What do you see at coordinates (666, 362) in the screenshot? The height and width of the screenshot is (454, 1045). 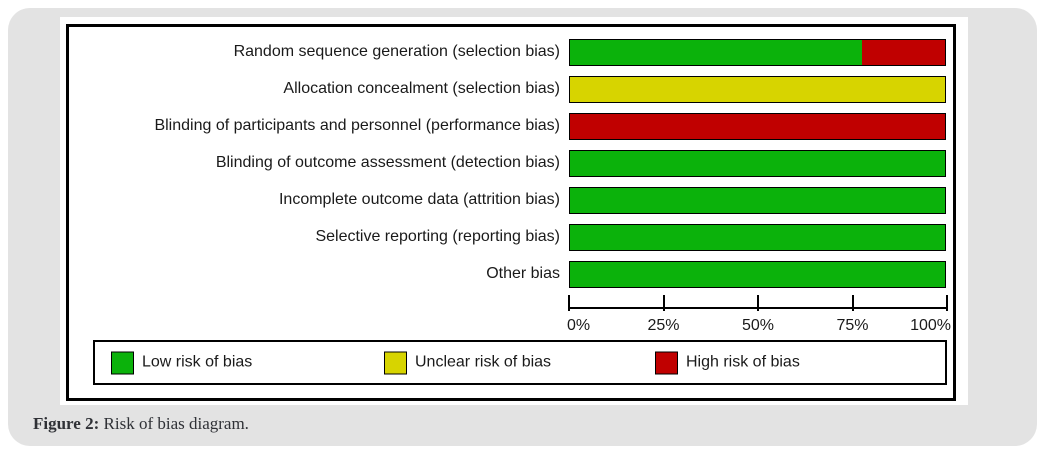 I see `legend-swatch-high` at bounding box center [666, 362].